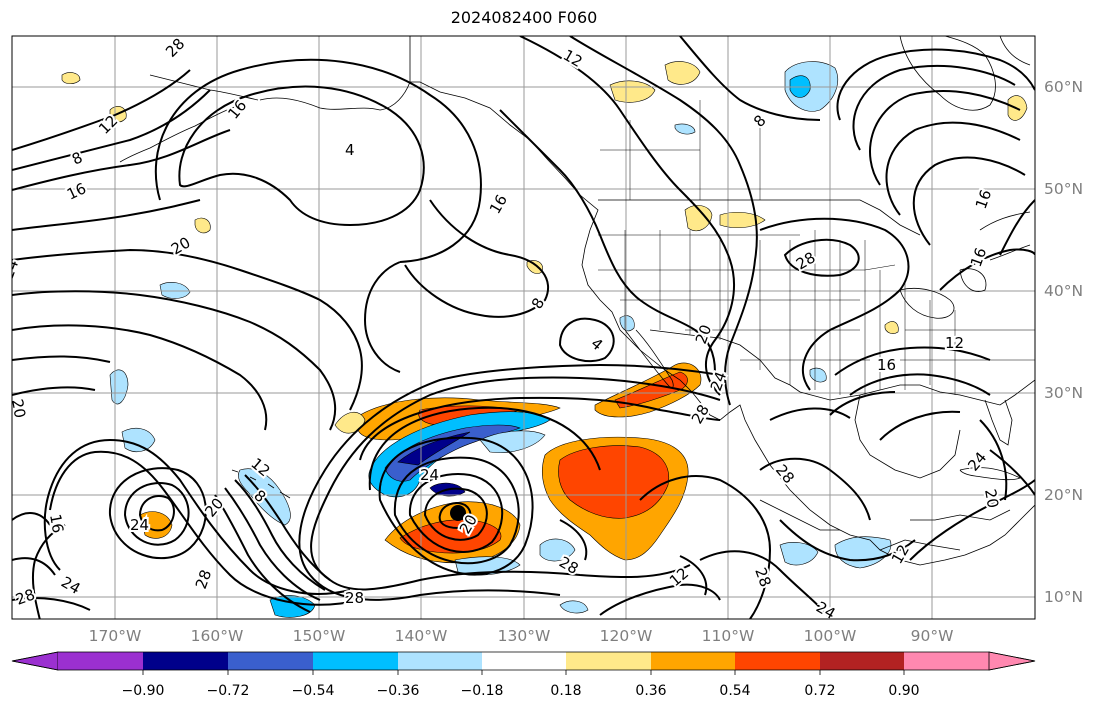  I want to click on lat-label: 30°N, so click(1064, 393).